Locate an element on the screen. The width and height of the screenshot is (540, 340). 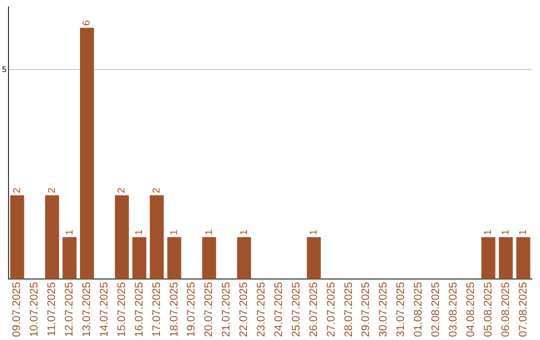
x-tick-label: 31.07.2025 is located at coordinates (401, 310).